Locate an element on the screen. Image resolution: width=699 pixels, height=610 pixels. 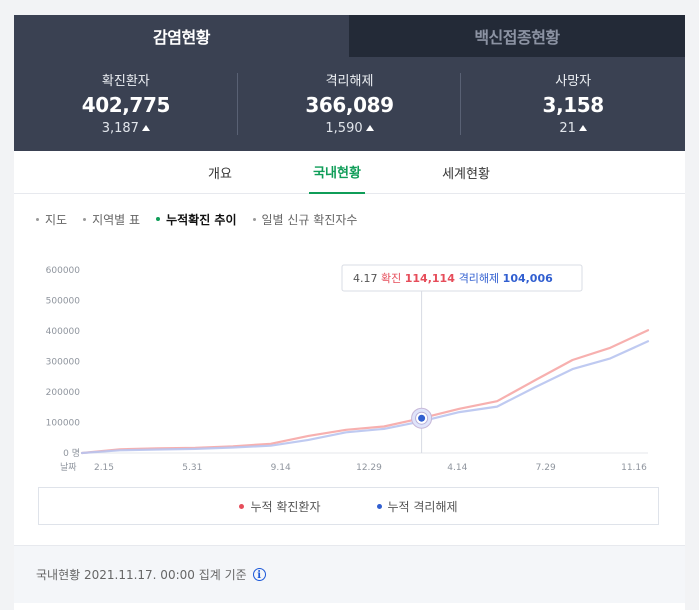
filter-region-table: 지역별 표 is located at coordinates (111, 219).